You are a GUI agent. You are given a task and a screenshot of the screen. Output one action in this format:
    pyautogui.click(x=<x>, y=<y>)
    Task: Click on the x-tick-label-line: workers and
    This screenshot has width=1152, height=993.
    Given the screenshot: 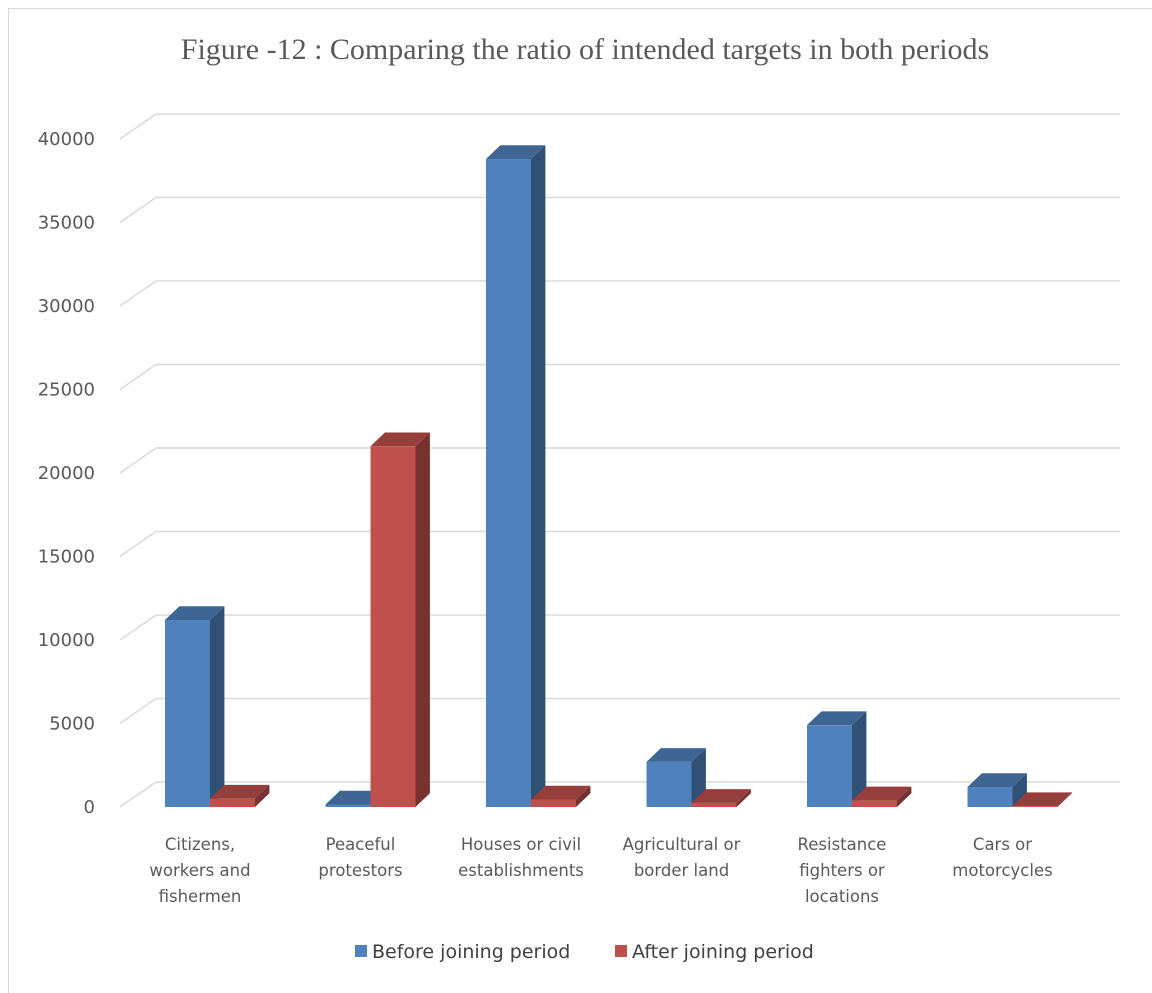 What is the action you would take?
    pyautogui.click(x=199, y=870)
    